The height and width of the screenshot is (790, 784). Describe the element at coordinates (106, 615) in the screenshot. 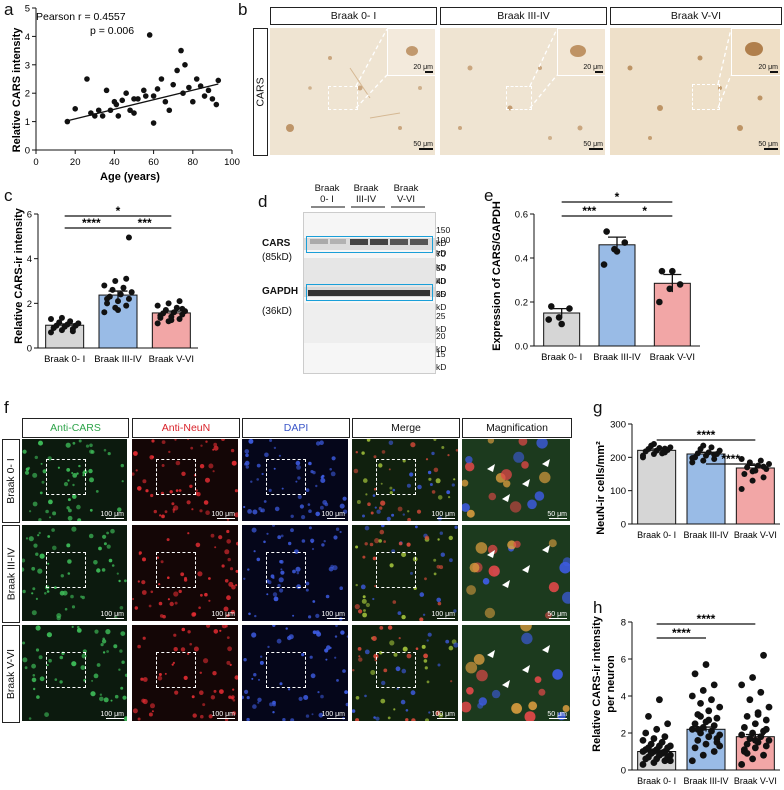

I see `scale-bar: 100 μm` at that location.